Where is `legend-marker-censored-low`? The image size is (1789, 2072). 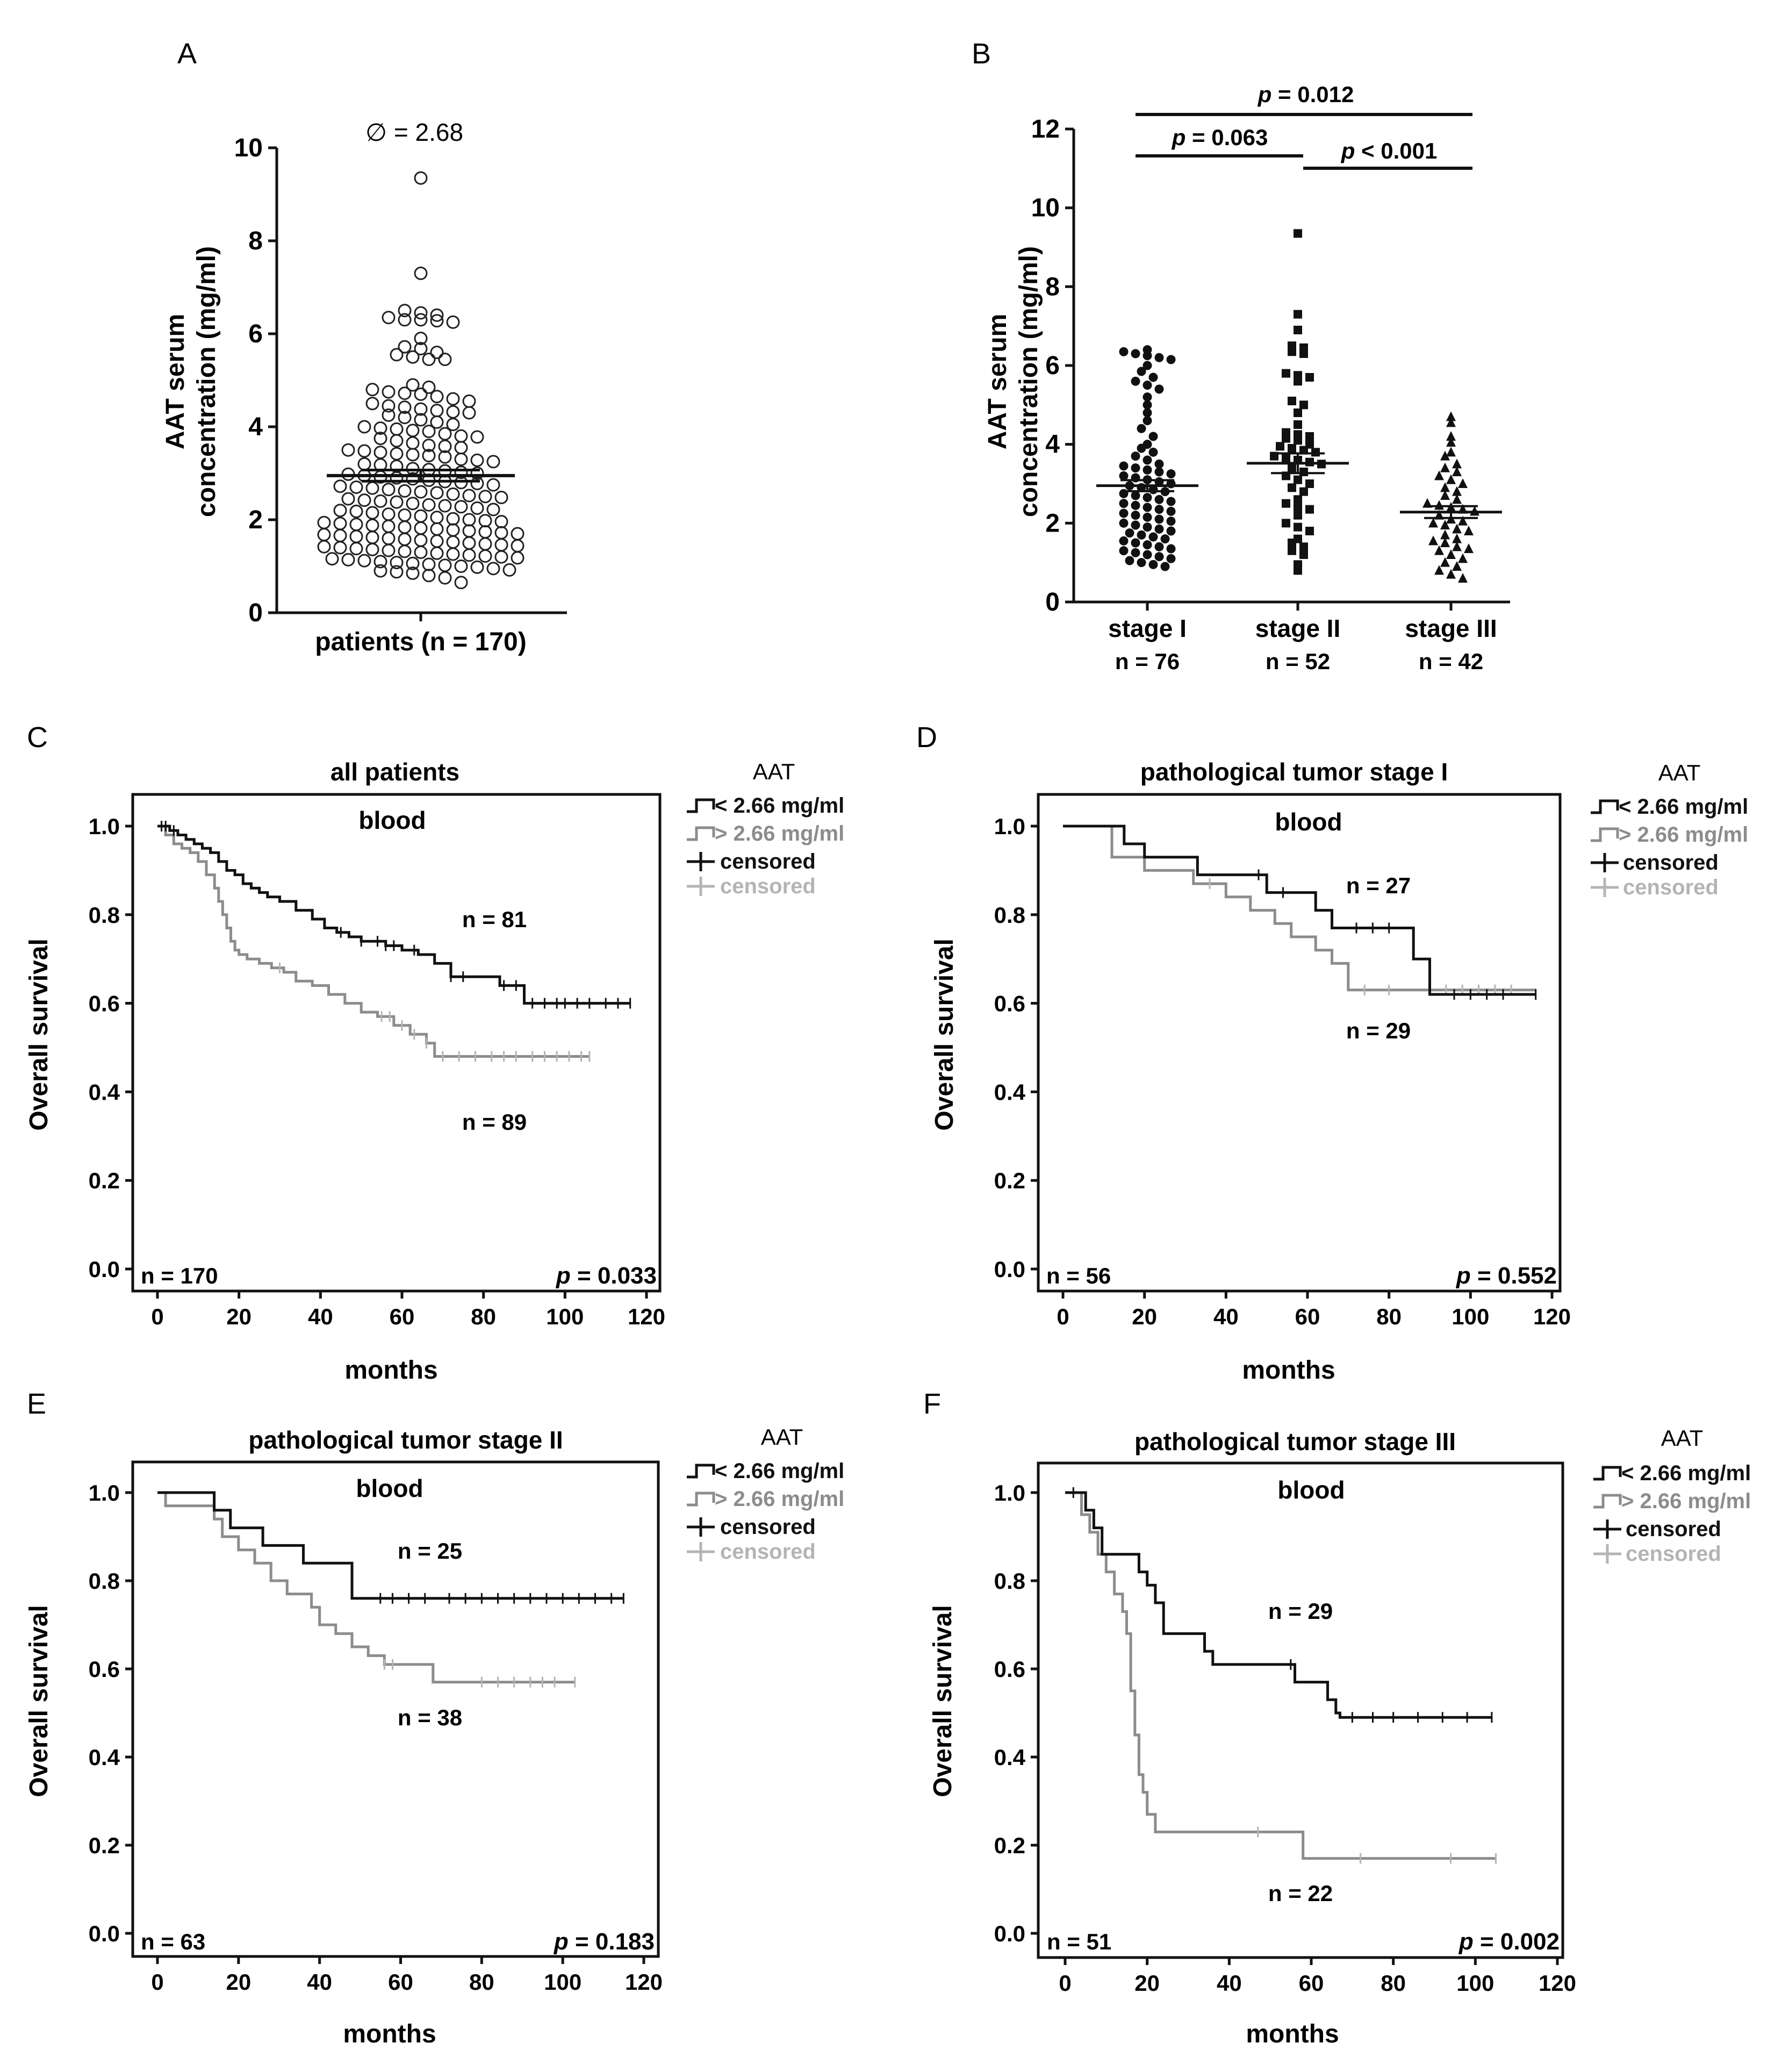
legend-marker-censored-low is located at coordinates (701, 1527).